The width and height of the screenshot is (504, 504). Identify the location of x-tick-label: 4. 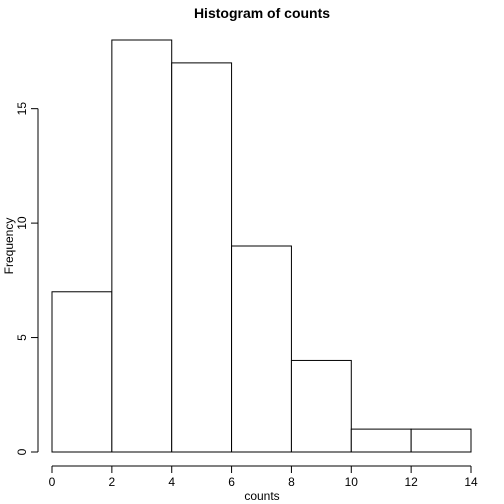
(171, 482).